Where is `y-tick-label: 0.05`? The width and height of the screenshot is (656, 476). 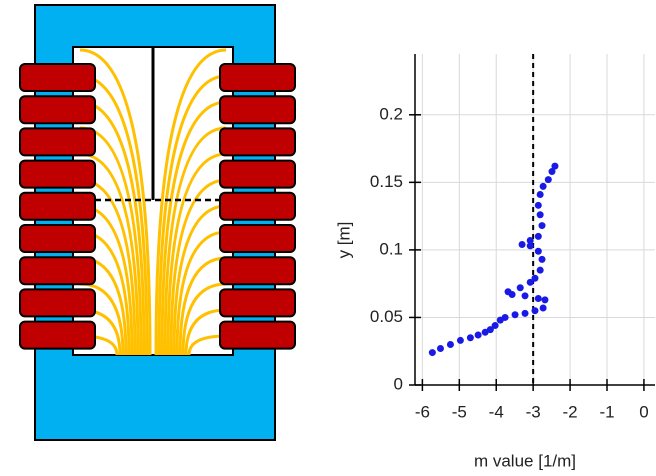 y-tick-label: 0.05 is located at coordinates (386, 316).